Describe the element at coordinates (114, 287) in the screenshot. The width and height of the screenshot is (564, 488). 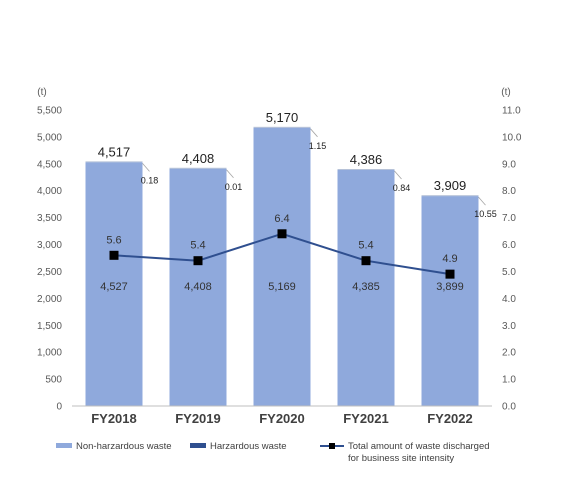
I see `non-hazardous-value-label: 4,527` at that location.